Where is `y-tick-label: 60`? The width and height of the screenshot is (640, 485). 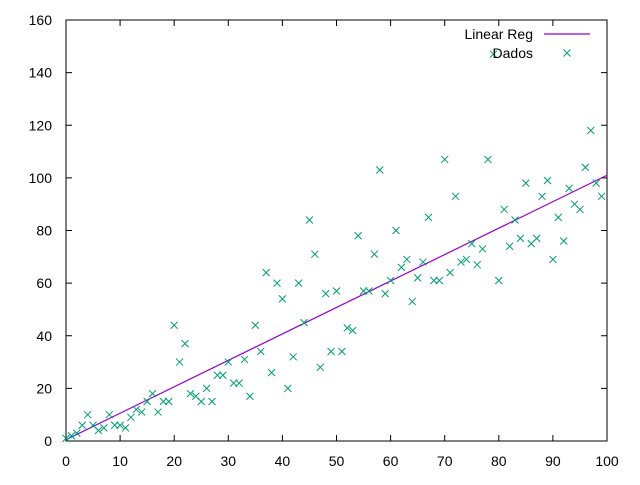 y-tick-label: 60 is located at coordinates (44, 283).